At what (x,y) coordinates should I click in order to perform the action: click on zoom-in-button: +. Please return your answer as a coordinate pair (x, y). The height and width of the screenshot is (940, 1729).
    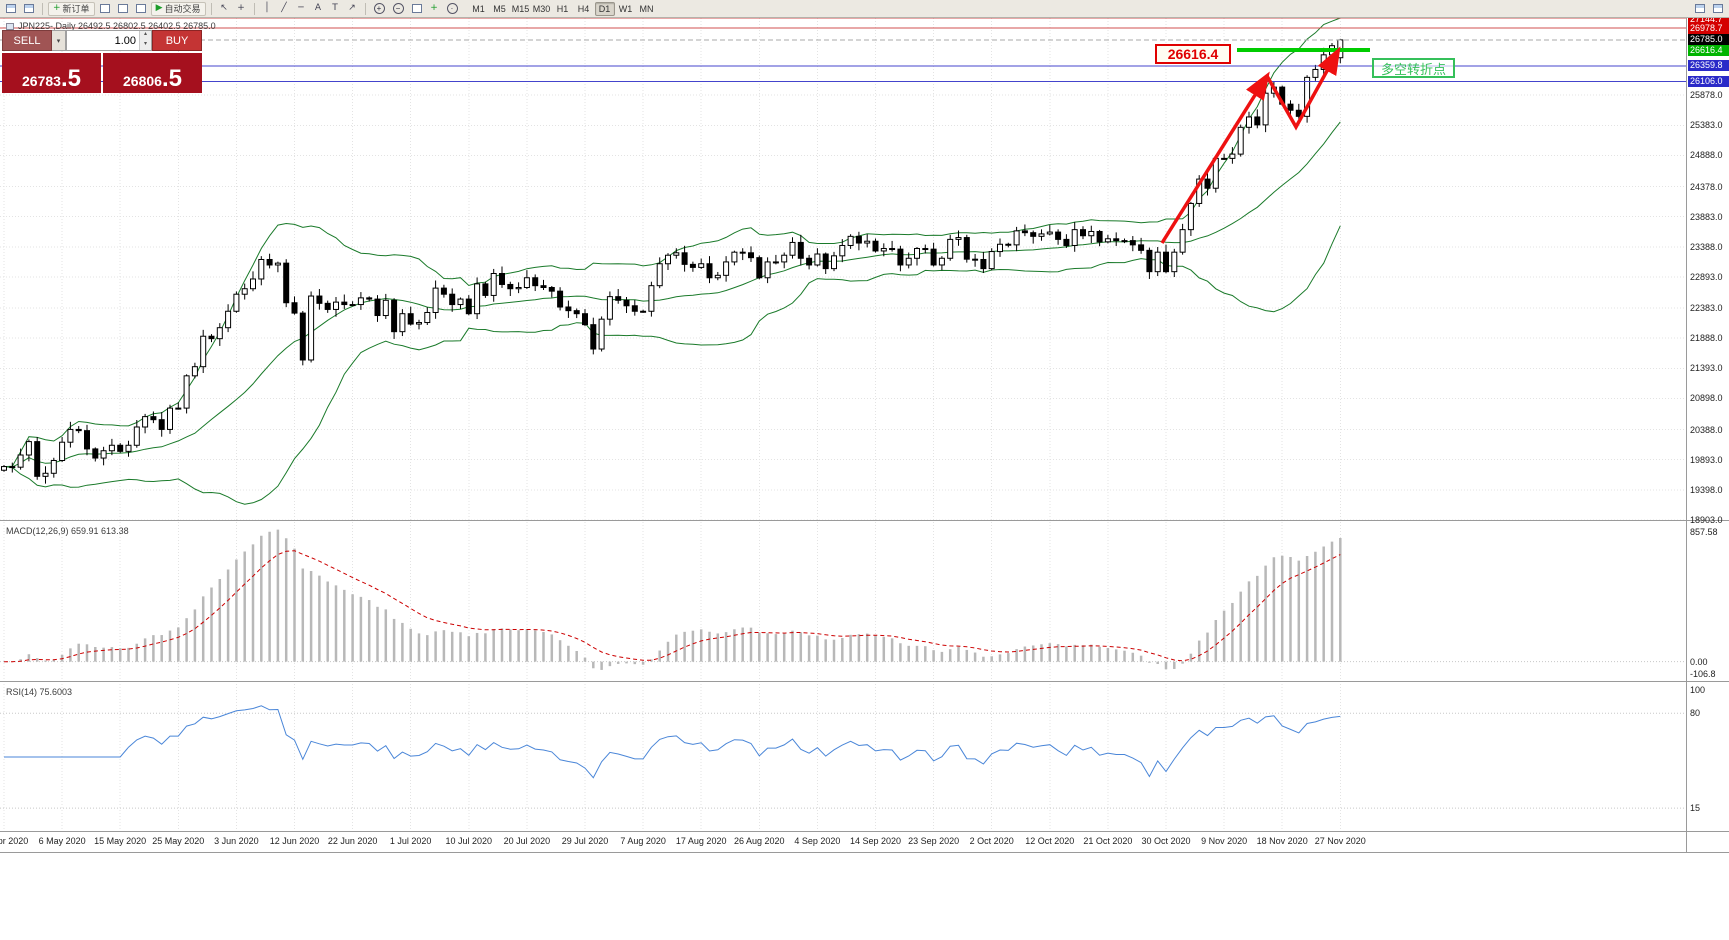
    Looking at the image, I should click on (379, 9).